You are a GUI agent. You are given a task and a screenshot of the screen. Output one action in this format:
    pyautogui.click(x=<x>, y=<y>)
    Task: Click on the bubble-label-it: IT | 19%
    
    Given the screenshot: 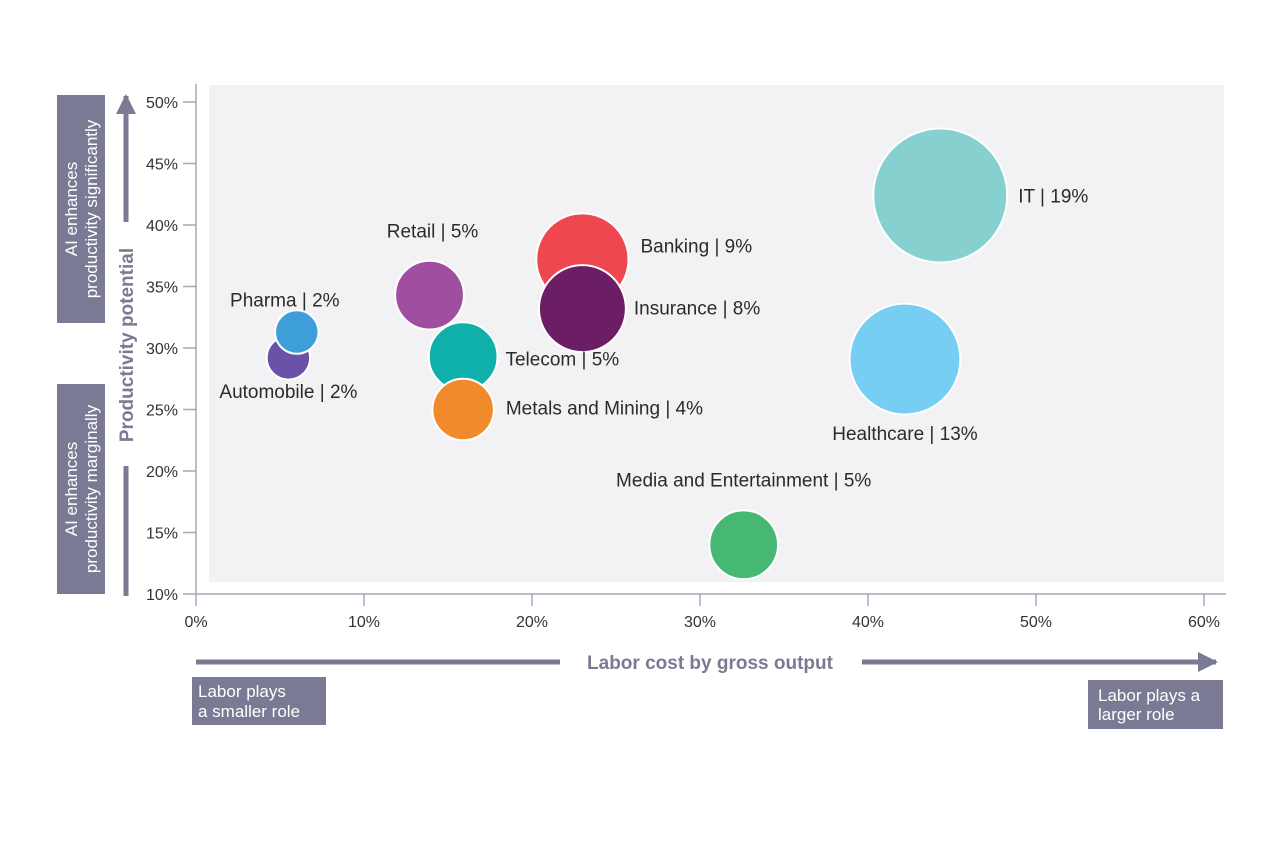 What is the action you would take?
    pyautogui.click(x=1053, y=196)
    